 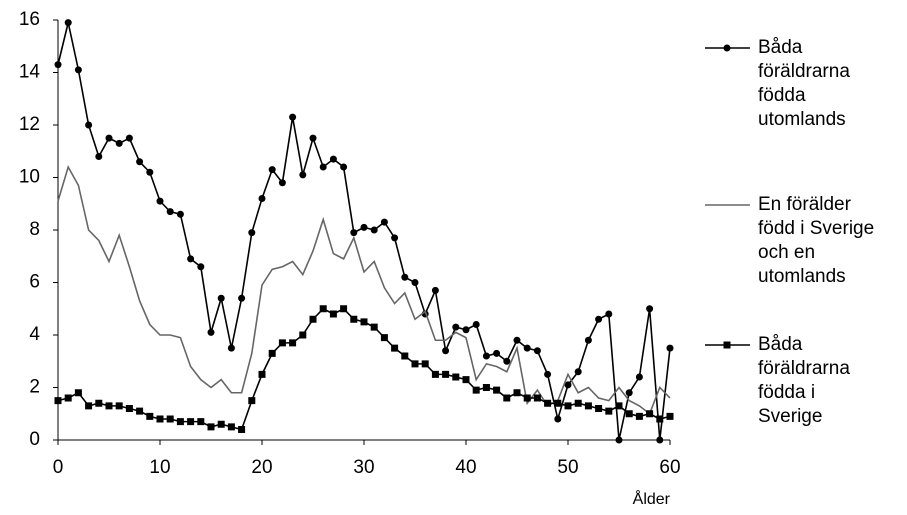 I want to click on y-tick-label: 8, so click(x=34, y=229).